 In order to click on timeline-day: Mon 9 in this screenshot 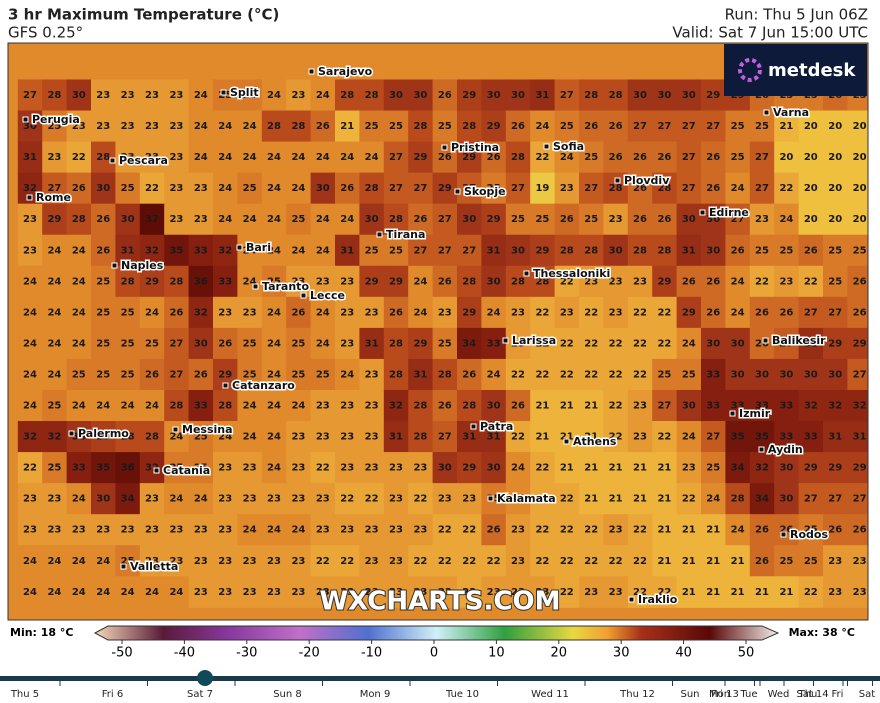, I will do `click(375, 694)`.